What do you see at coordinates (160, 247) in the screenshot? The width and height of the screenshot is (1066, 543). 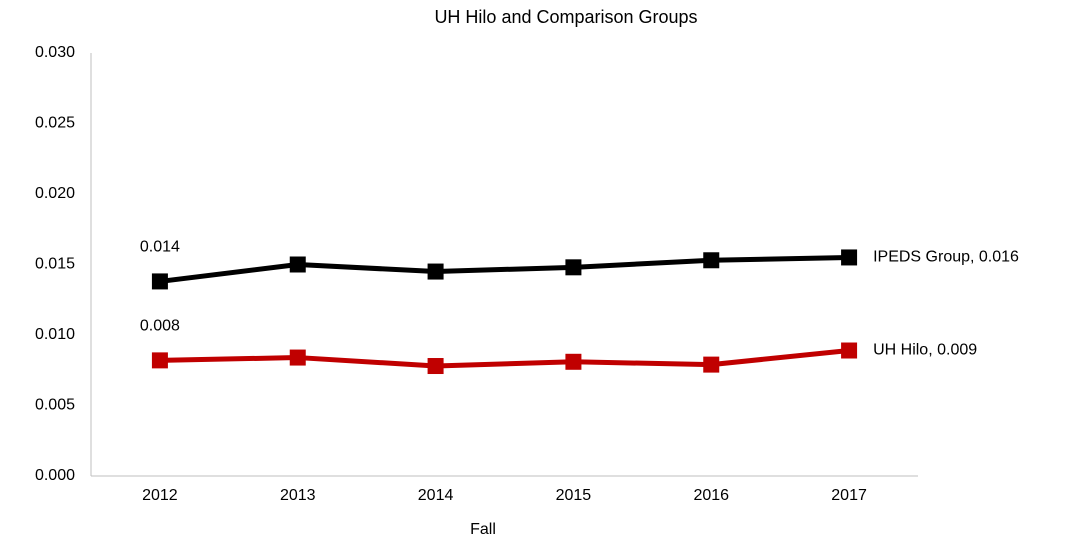 I see `data-label: 0.014` at bounding box center [160, 247].